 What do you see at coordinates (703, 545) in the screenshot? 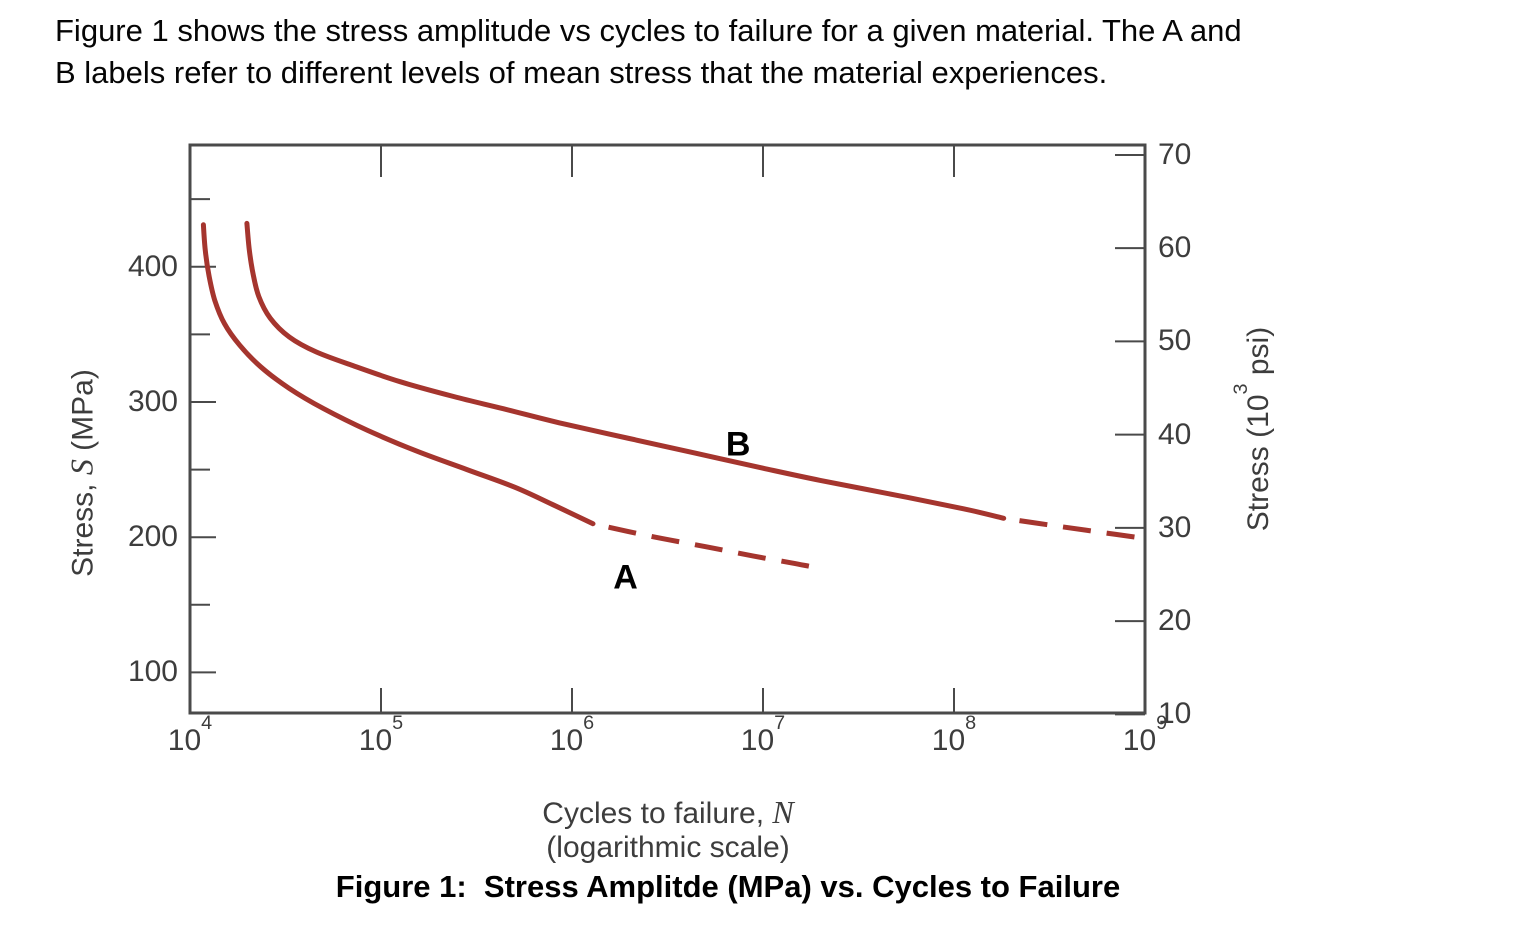
I see `curve-A-dashed` at bounding box center [703, 545].